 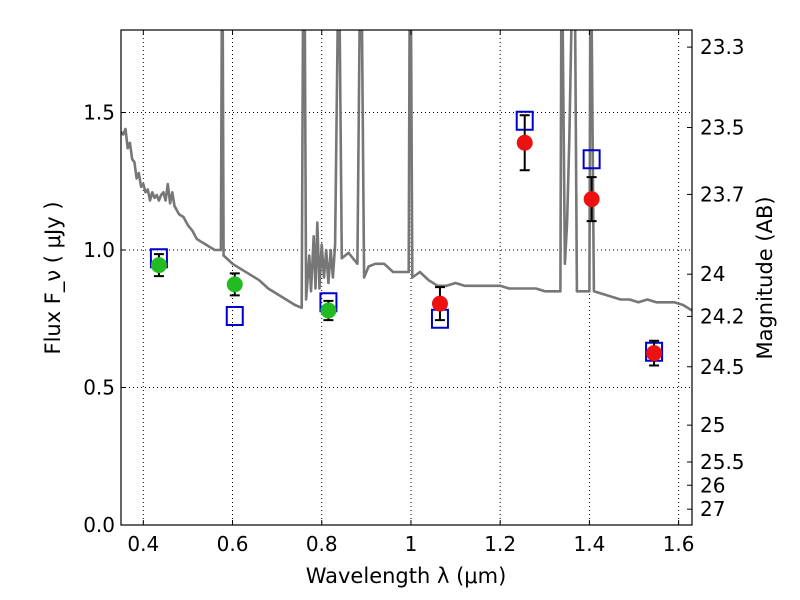 I want to click on right-tick-label: 24.2, so click(x=722, y=316).